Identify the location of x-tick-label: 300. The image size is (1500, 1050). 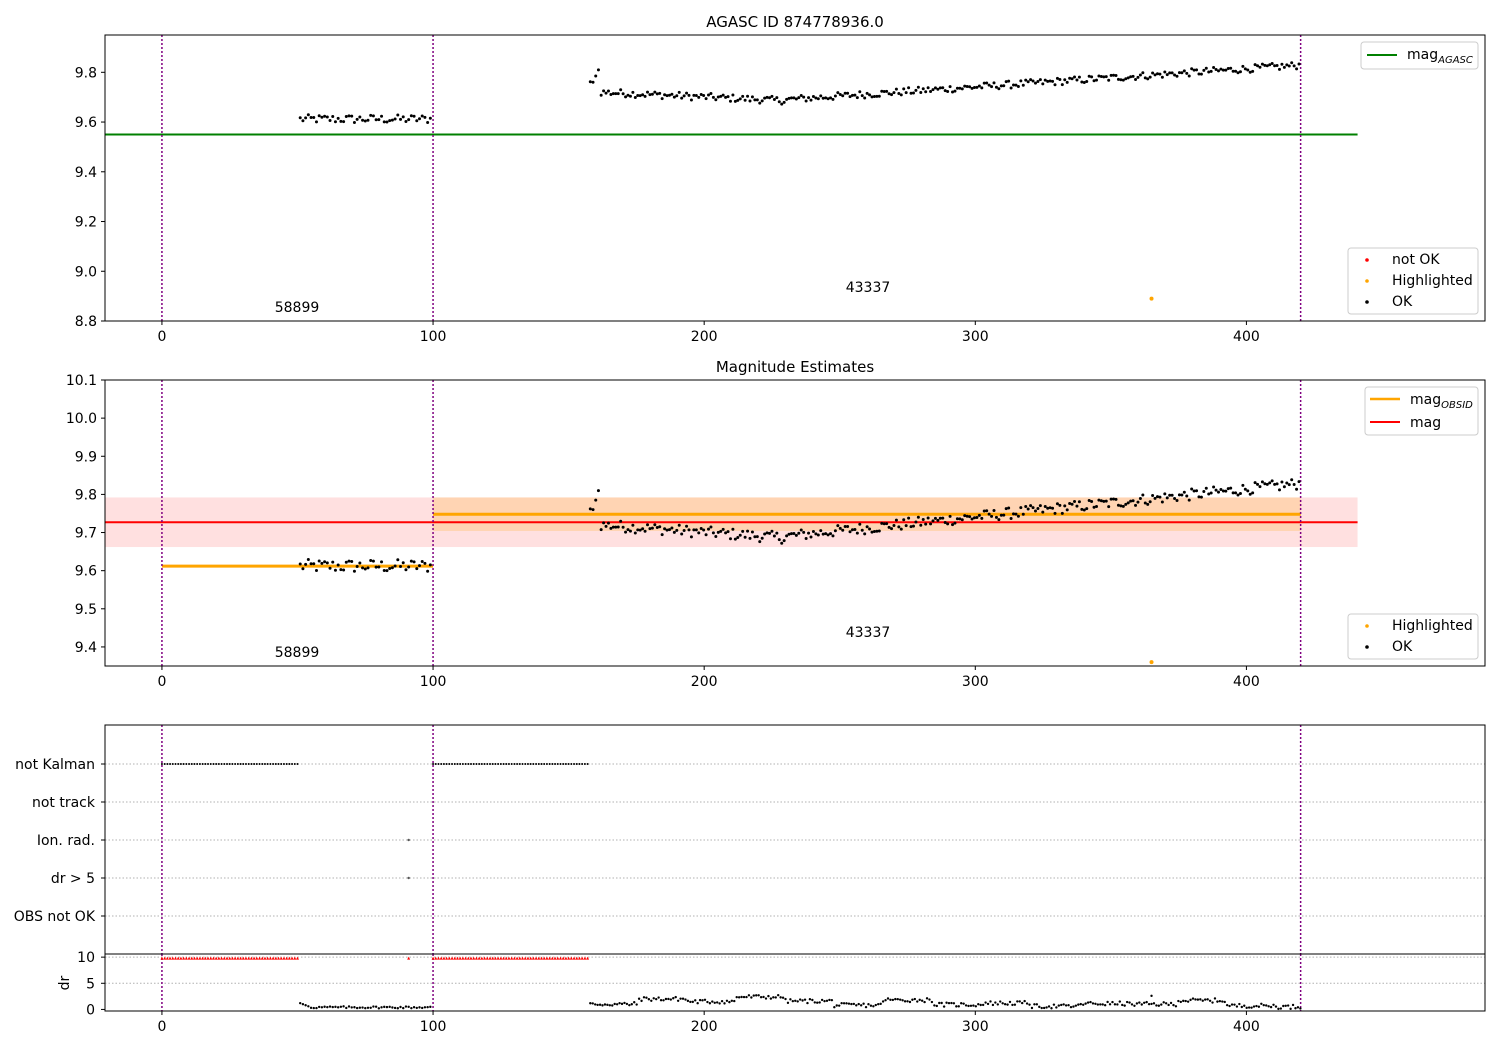
(975, 682).